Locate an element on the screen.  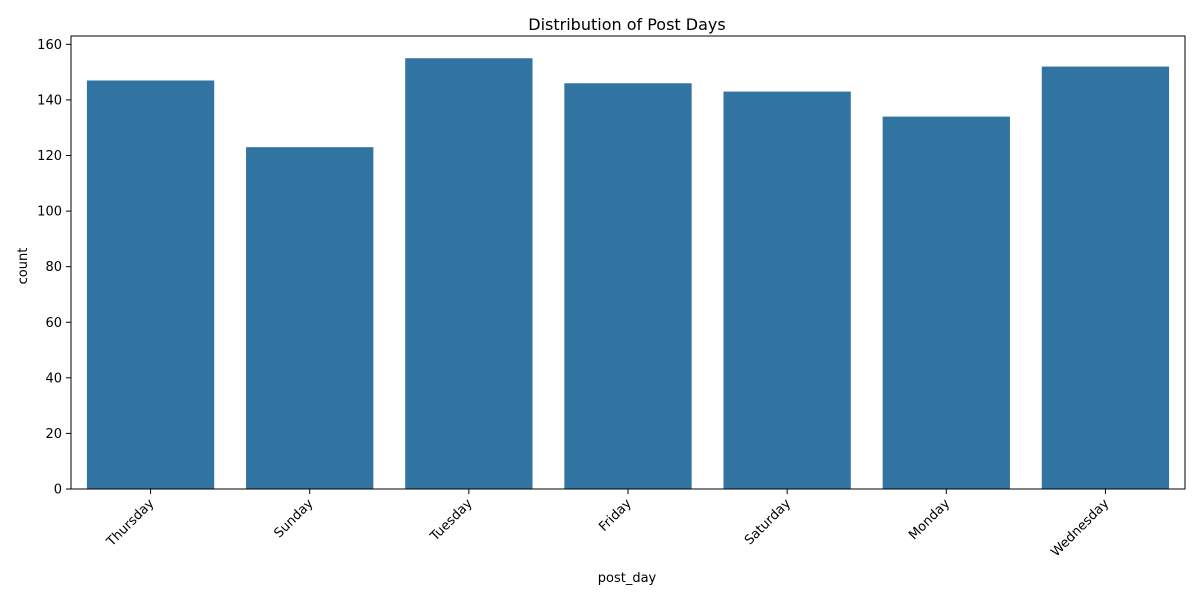
bar-thursday is located at coordinates (150, 284).